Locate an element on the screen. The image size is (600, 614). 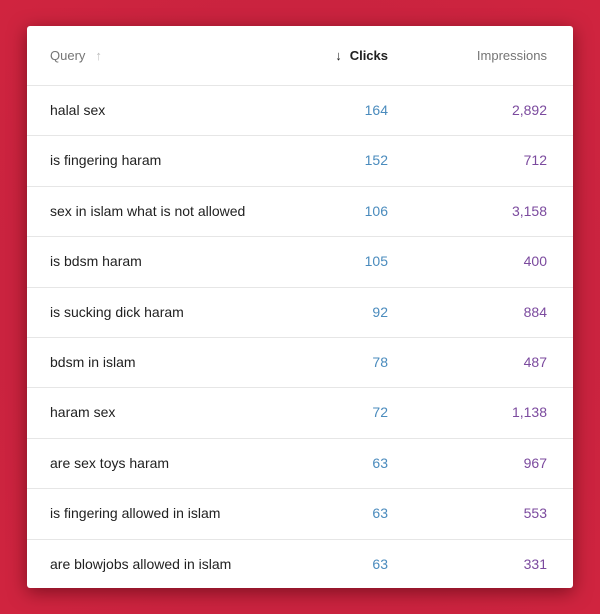
impressions-cell: 967 is located at coordinates (535, 462).